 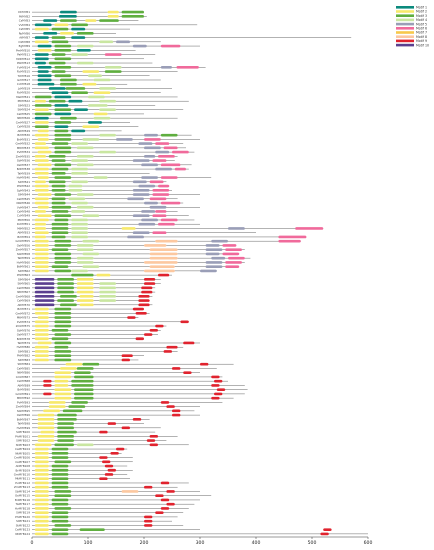 What do you see at coordinates (108, 224) in the screenshot?
I see `protein-row: RcMYB51` at bounding box center [108, 224].